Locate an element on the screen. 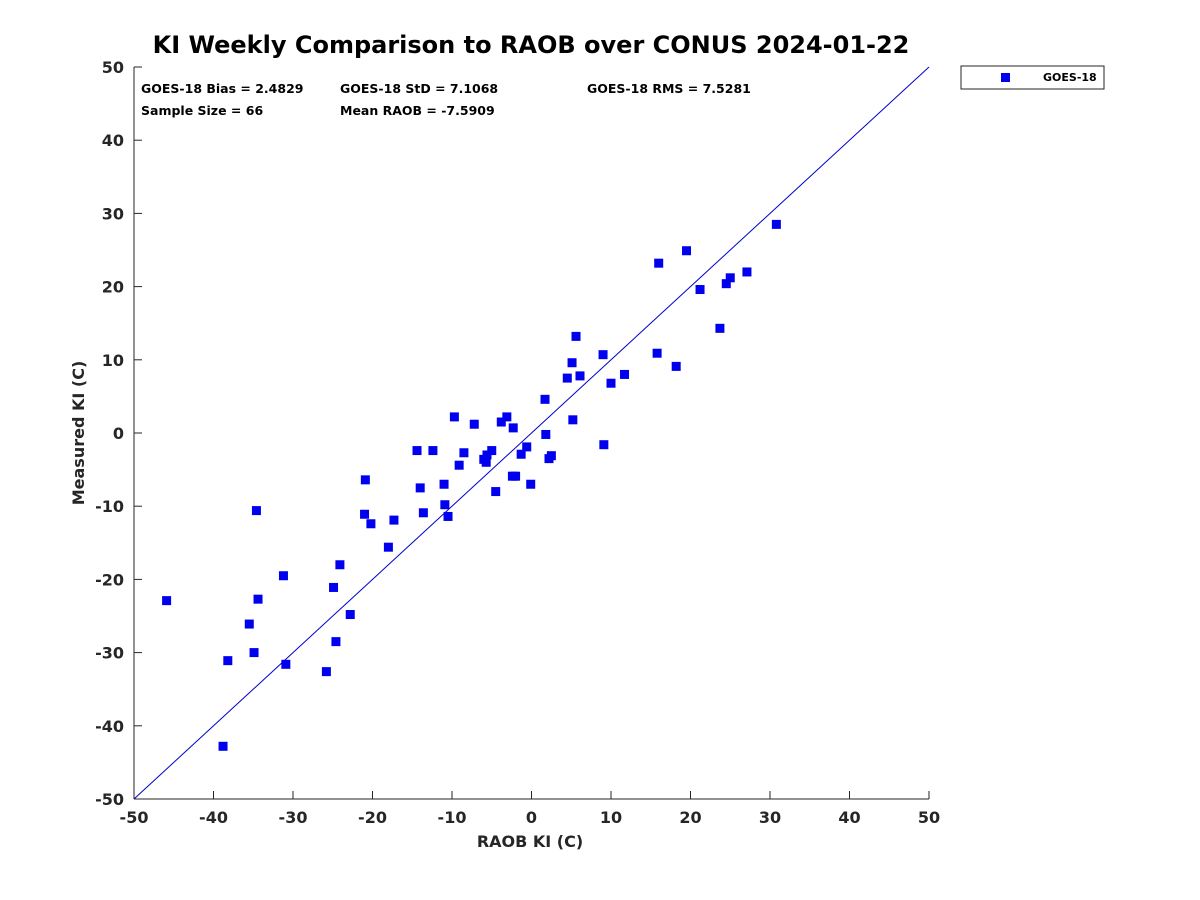 The image size is (1200, 900). x-tick-label: 20 is located at coordinates (690, 817).